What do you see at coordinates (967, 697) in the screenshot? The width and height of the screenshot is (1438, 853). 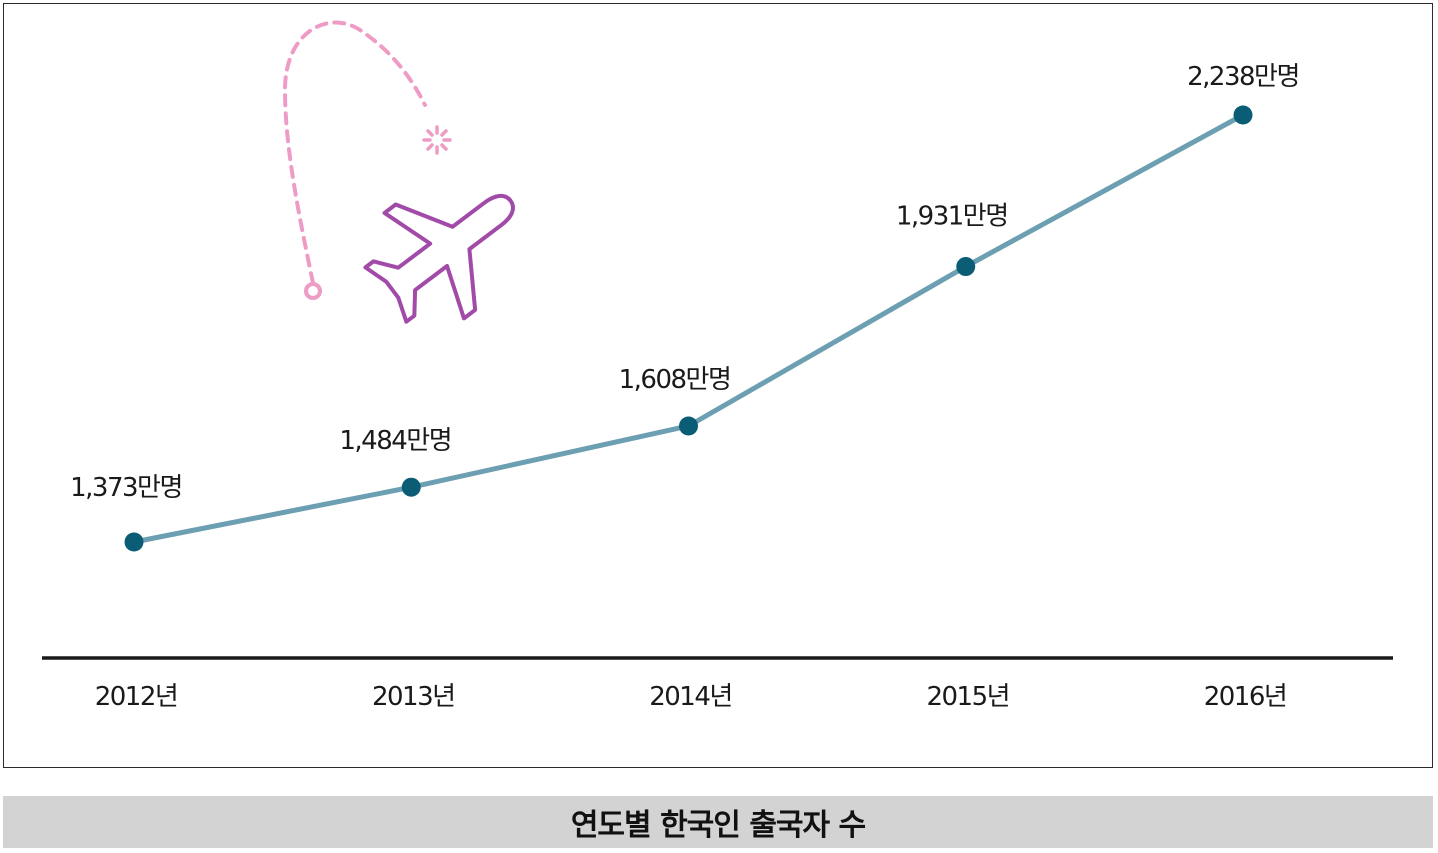 I see `x-tick-2015: 2015년` at bounding box center [967, 697].